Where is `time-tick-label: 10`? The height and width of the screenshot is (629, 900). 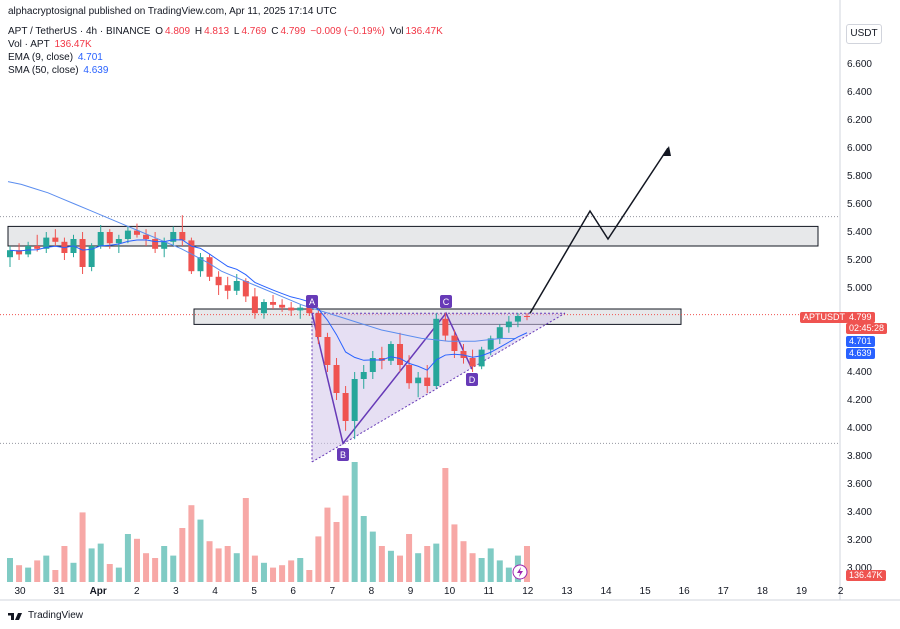
time-tick-label: 10 is located at coordinates (450, 591).